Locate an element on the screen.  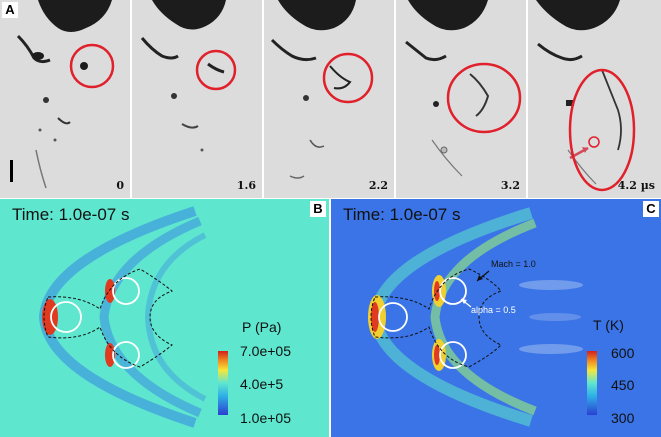
panel-c-time-label: Time: 1.0e-07 s is located at coordinates (402, 214).